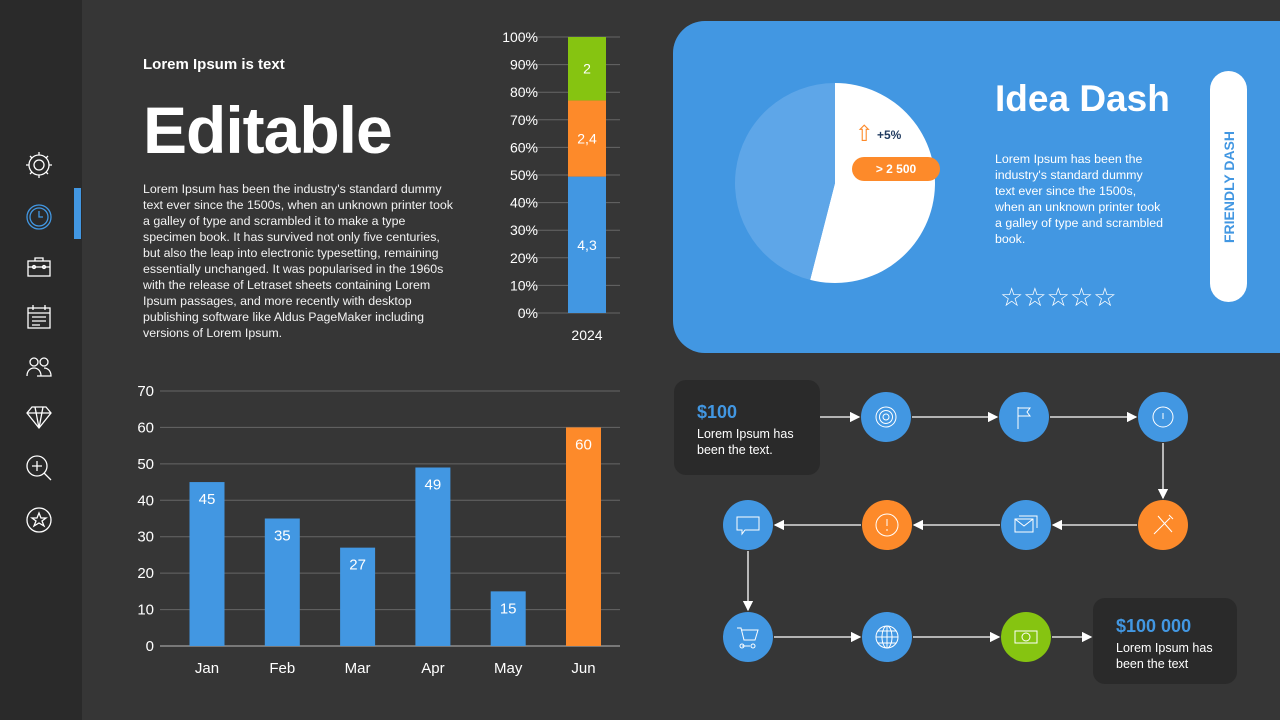 This screenshot has height=720, width=1280. Describe the element at coordinates (150, 646) in the screenshot. I see `tick-label: 0` at that location.